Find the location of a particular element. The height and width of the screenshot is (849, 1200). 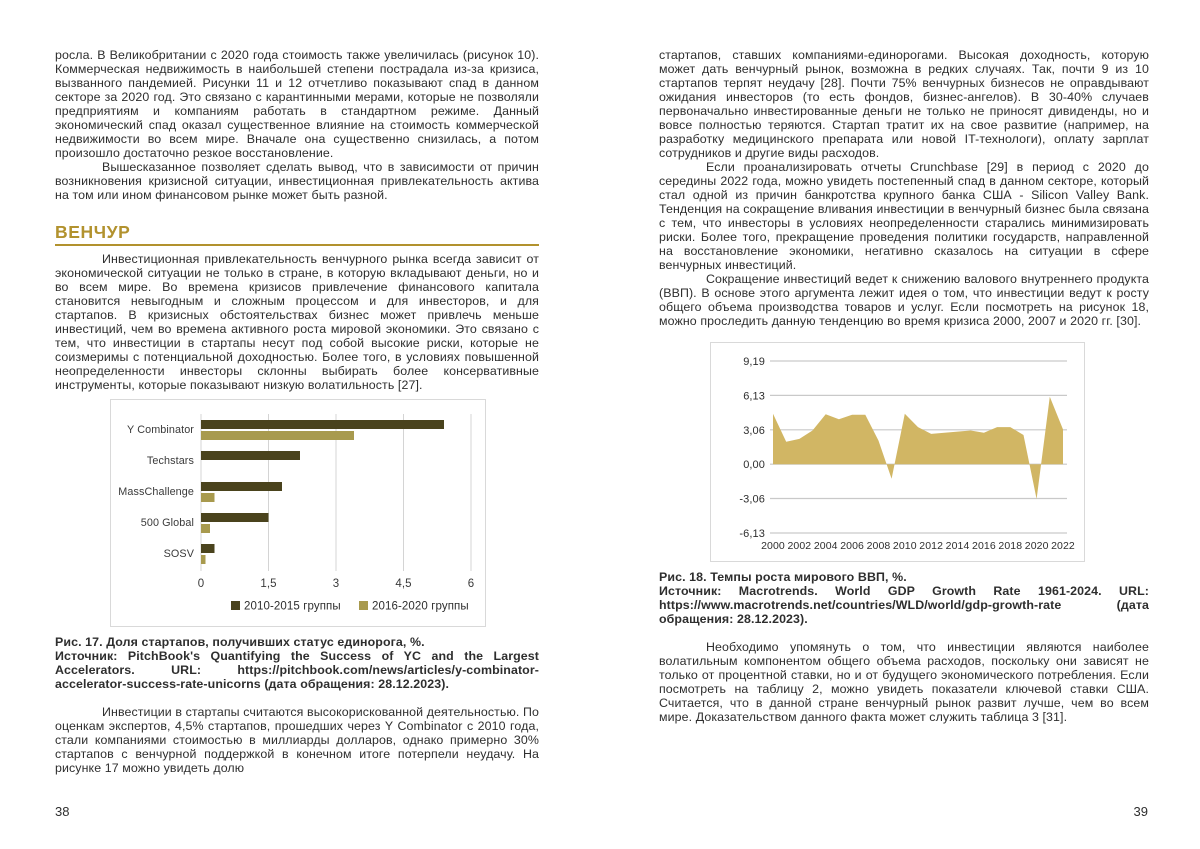

svg-text: 2012 is located at coordinates (931, 546).